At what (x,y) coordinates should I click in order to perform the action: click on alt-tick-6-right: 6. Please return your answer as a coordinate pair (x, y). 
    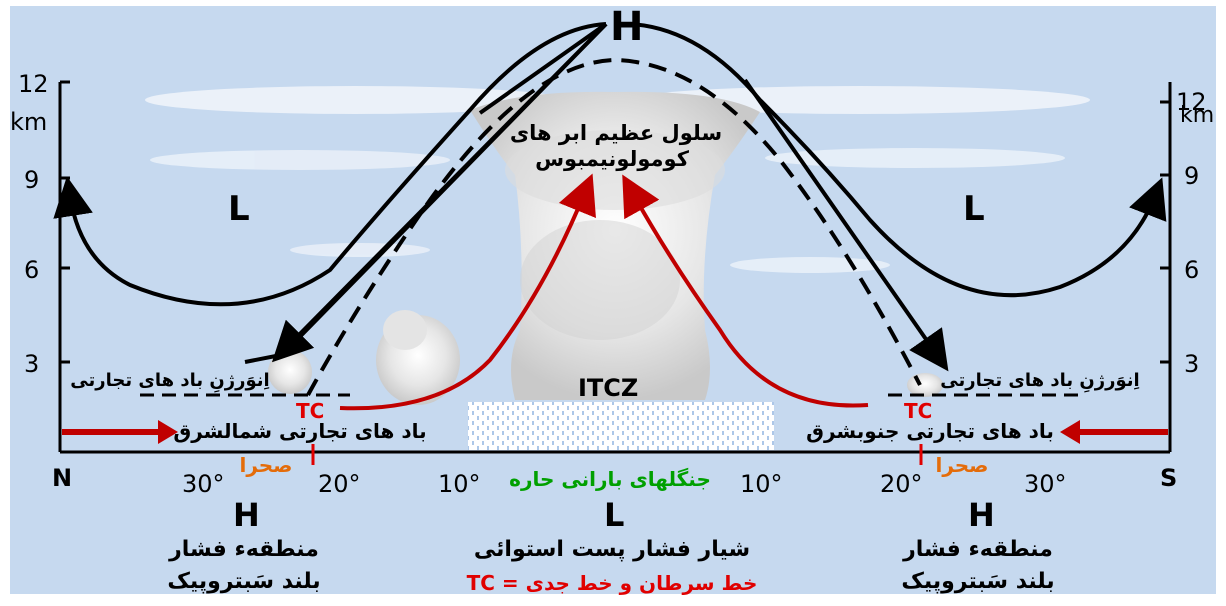
    Looking at the image, I should click on (1191, 270).